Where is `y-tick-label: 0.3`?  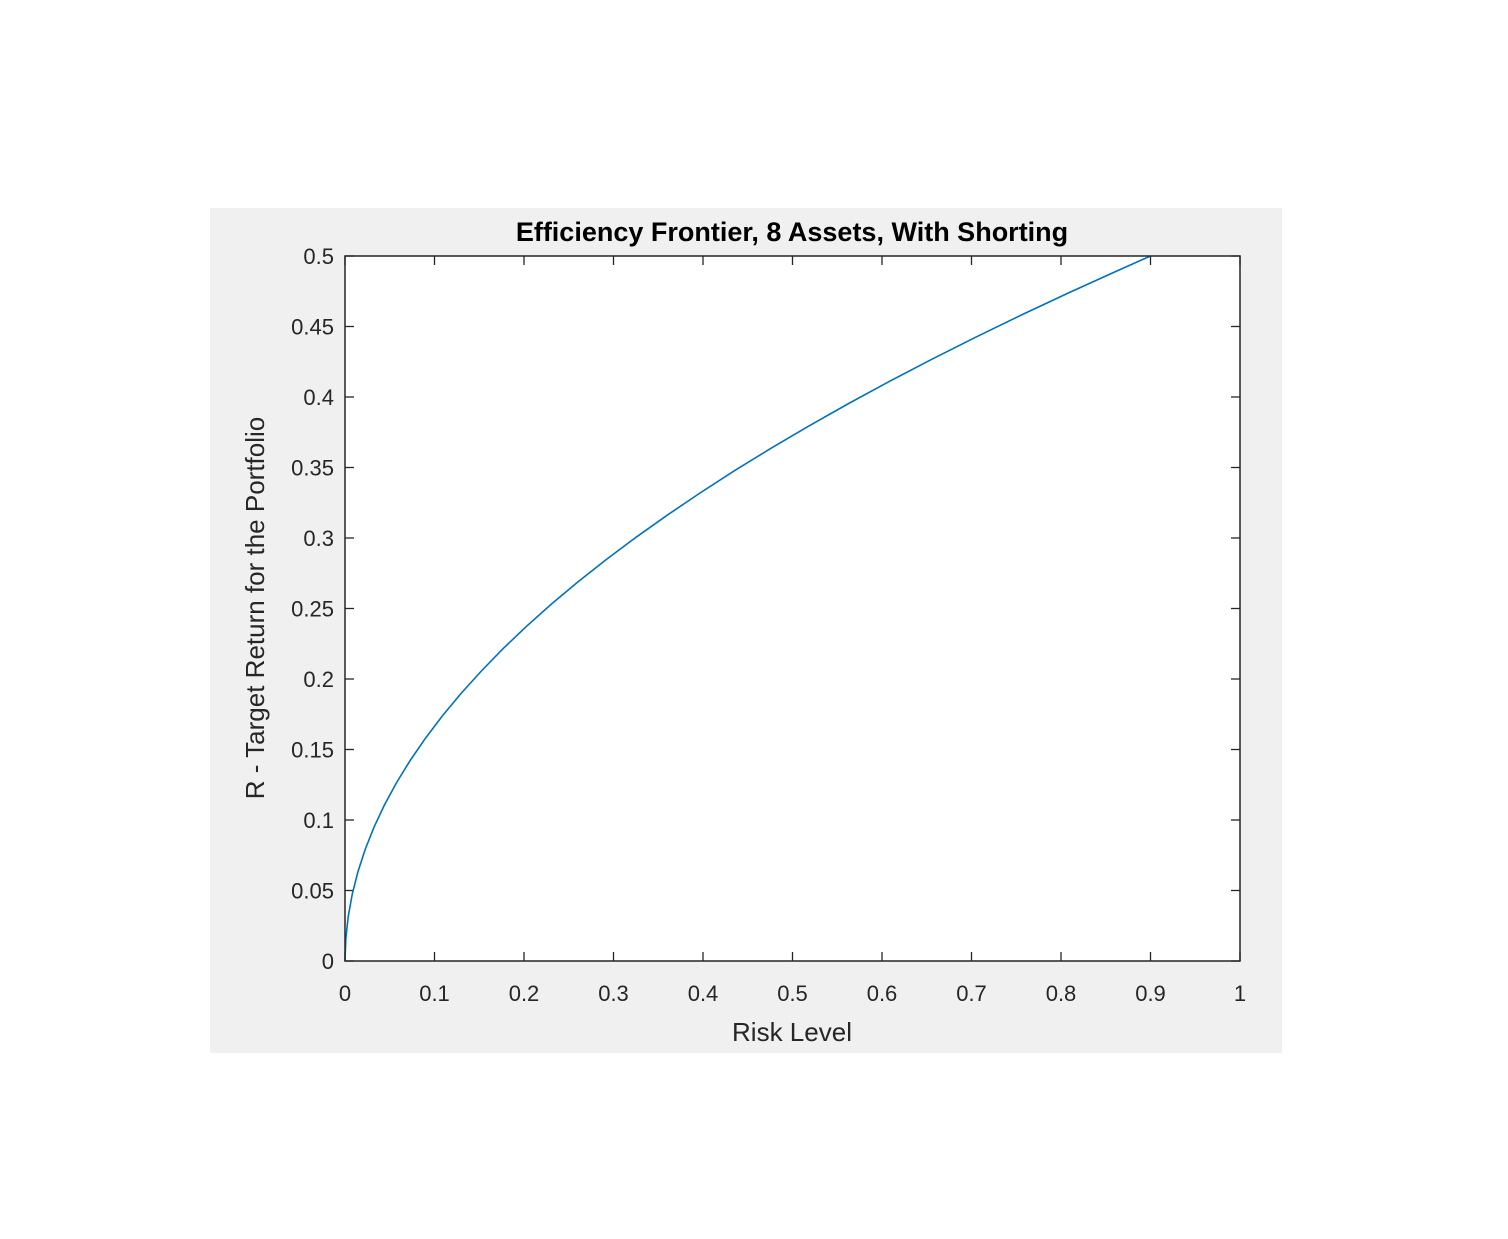
y-tick-label: 0.3 is located at coordinates (318, 538).